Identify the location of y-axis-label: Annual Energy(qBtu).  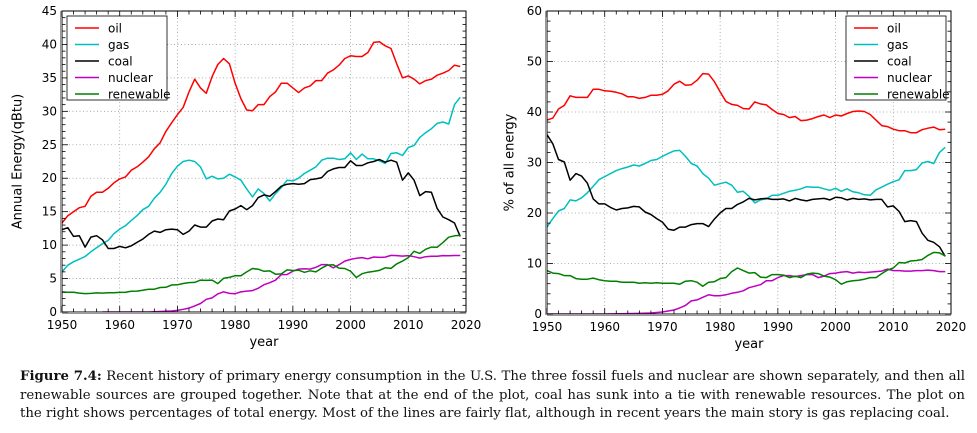
(18, 161).